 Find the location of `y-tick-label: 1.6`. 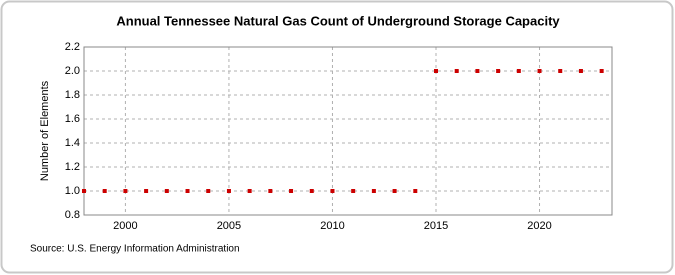

y-tick-label: 1.6 is located at coordinates (72, 119).